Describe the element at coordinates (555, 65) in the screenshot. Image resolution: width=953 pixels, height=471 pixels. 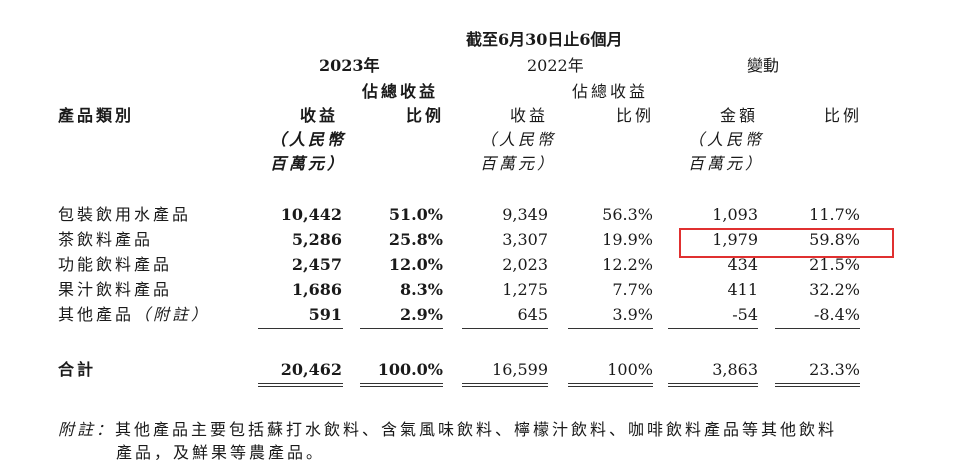
I see `year-2022-header: 2022年` at that location.